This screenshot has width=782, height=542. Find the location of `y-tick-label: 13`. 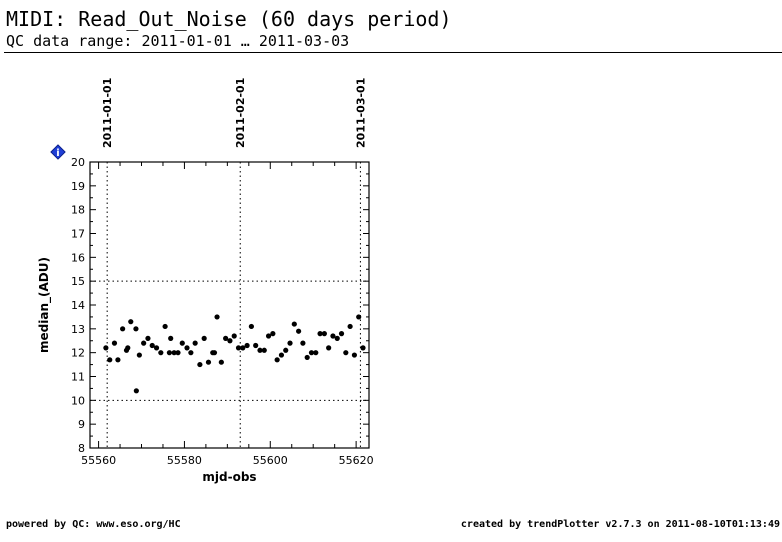

y-tick-label: 13 is located at coordinates (78, 329).